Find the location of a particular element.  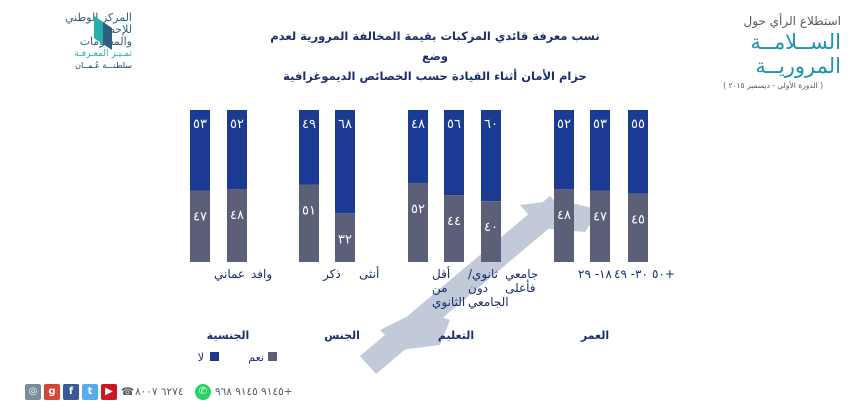

phone-number: ٦٢٧٤ ٨٠٠٧ is located at coordinates (159, 392).